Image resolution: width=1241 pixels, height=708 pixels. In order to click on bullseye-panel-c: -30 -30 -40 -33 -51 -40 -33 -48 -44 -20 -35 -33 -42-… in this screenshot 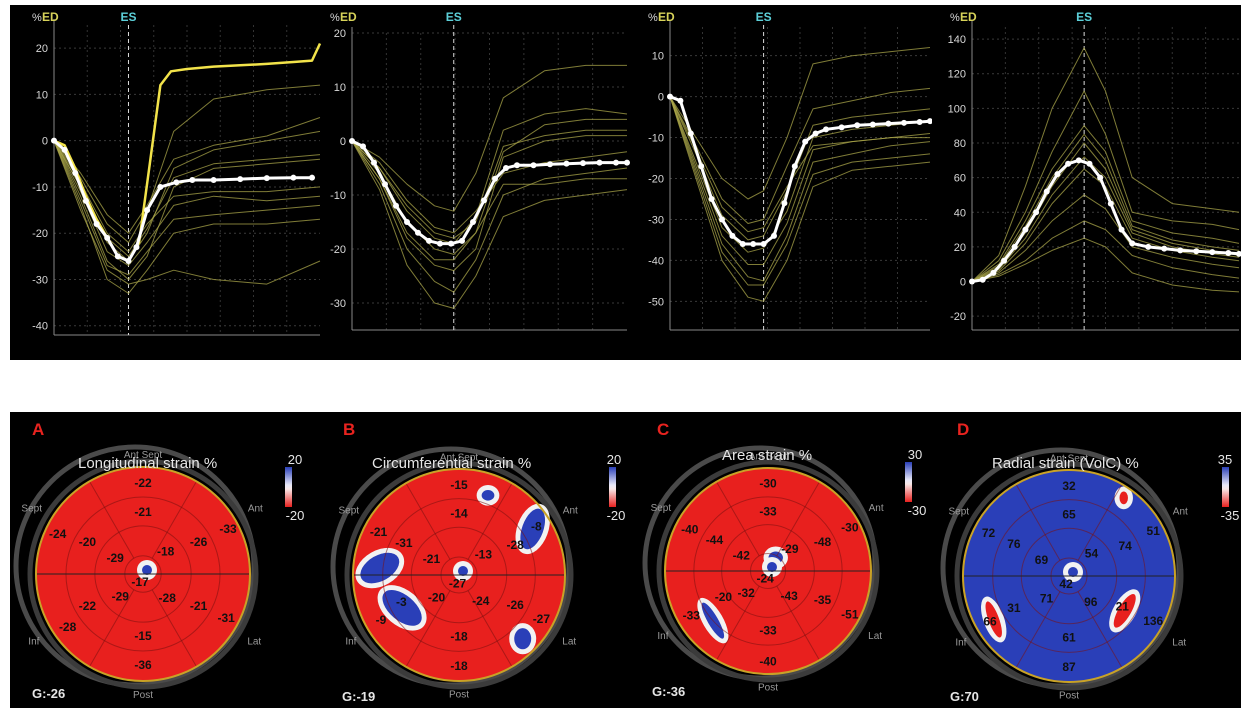, I will do `click(781, 560)`.